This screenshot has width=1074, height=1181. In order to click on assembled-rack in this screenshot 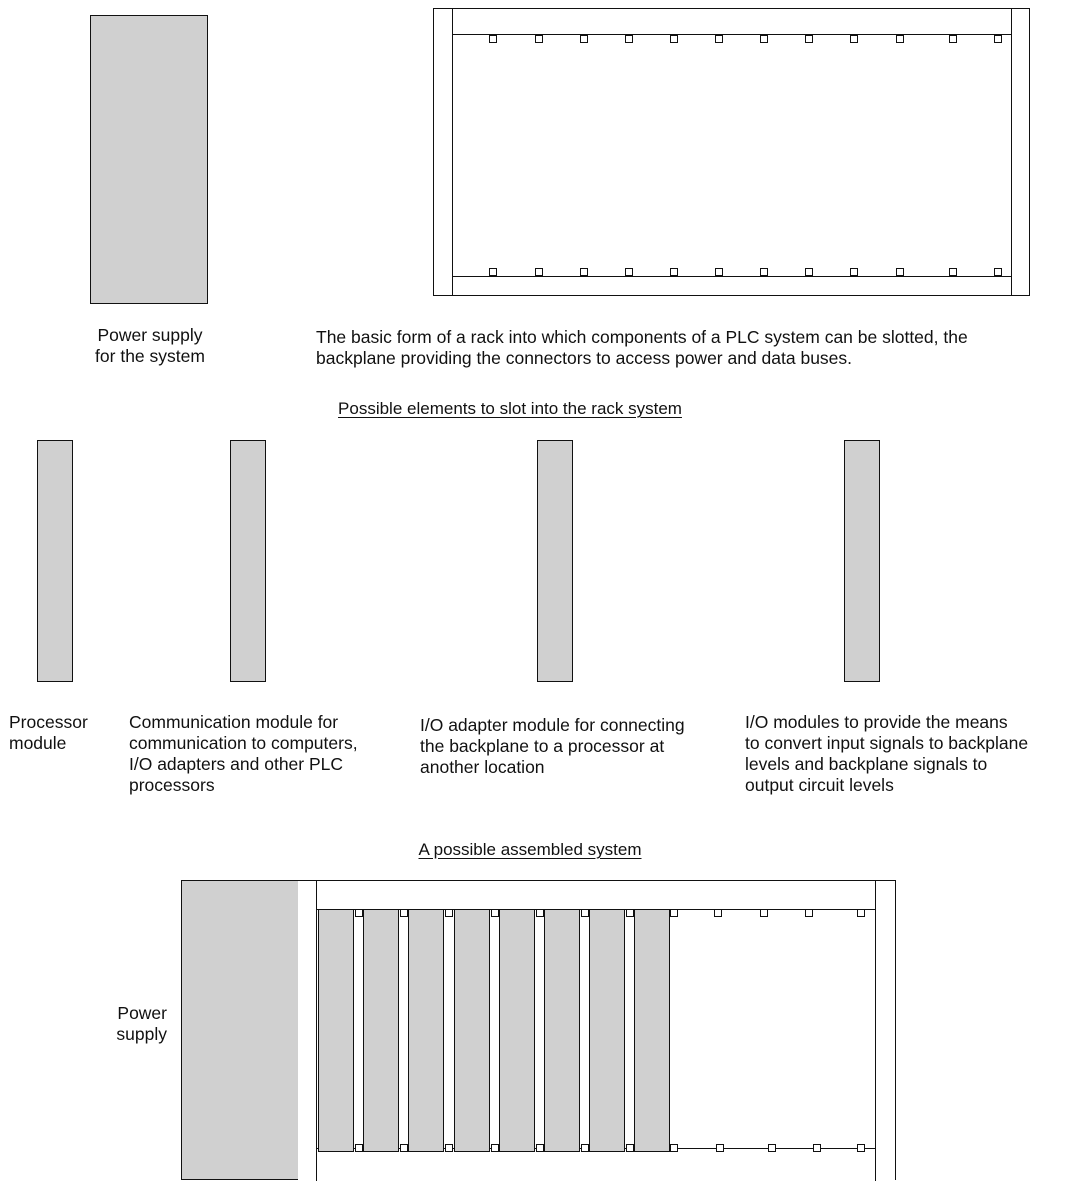, I will do `click(597, 1030)`.